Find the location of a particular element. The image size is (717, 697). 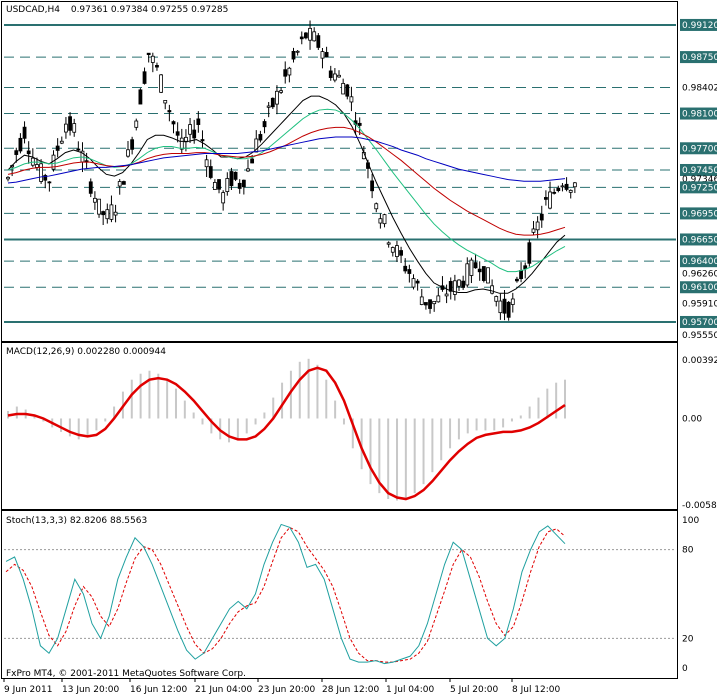

time-tick-label: 23 Jun 20:00 is located at coordinates (286, 690).